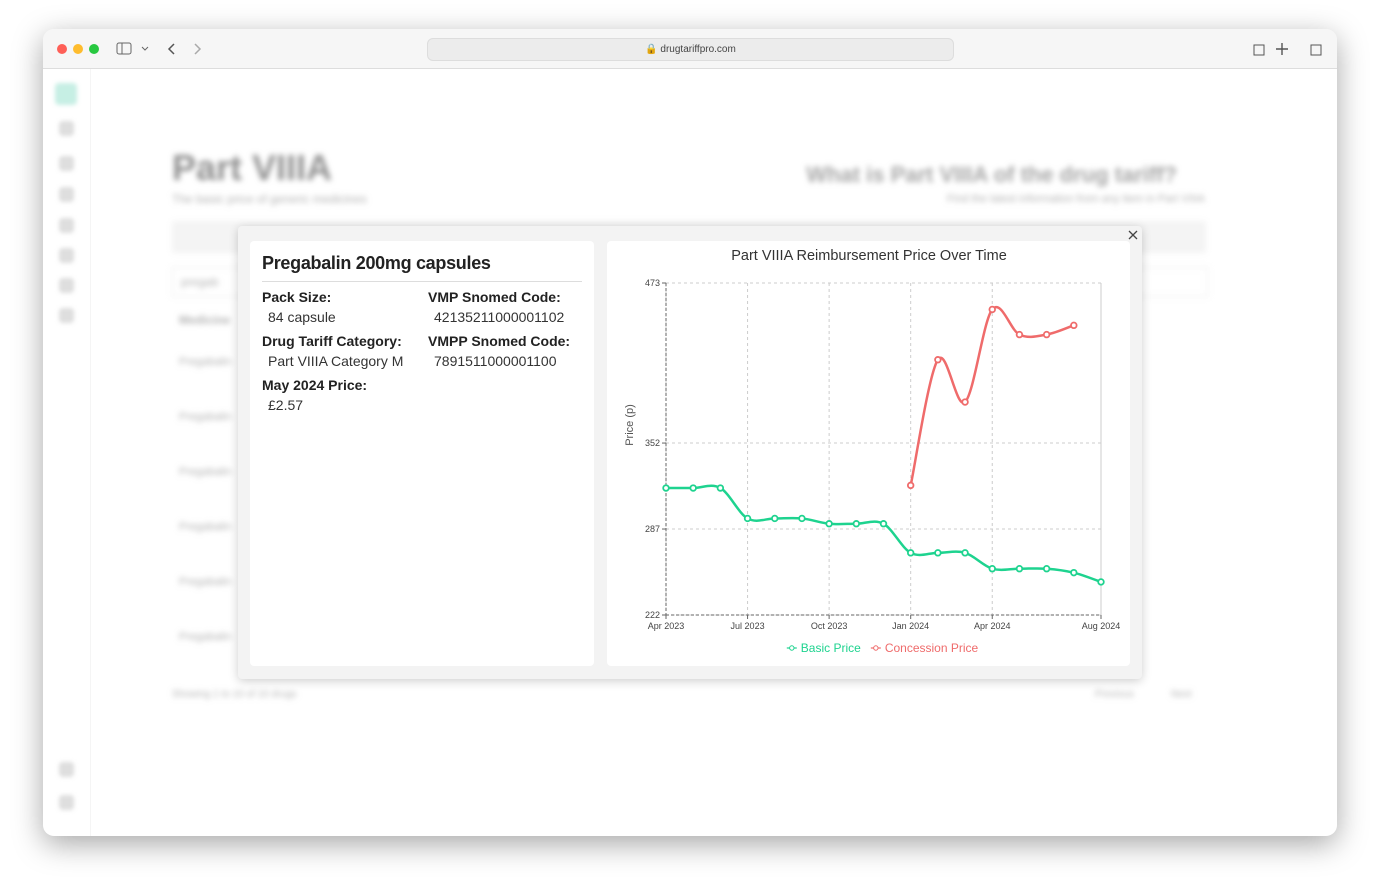 This screenshot has height=893, width=1380. I want to click on close-button, so click(62, 49).